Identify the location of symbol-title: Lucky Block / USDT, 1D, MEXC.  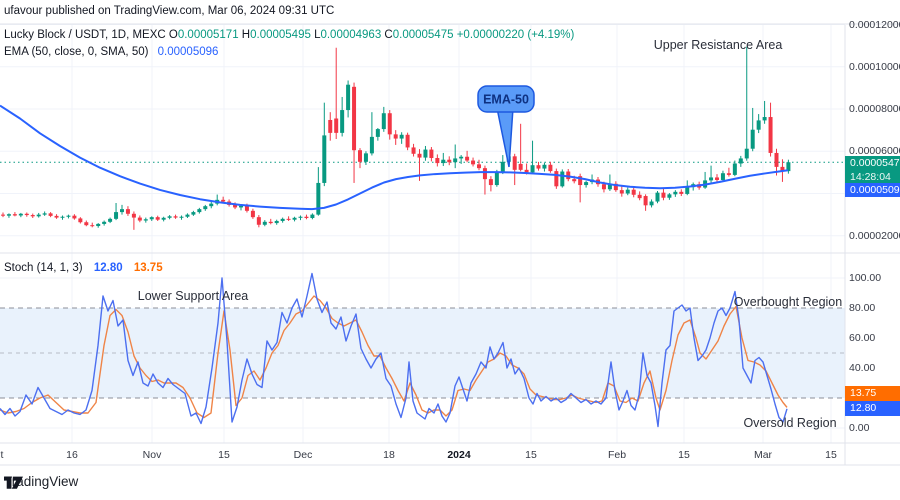
(85, 35).